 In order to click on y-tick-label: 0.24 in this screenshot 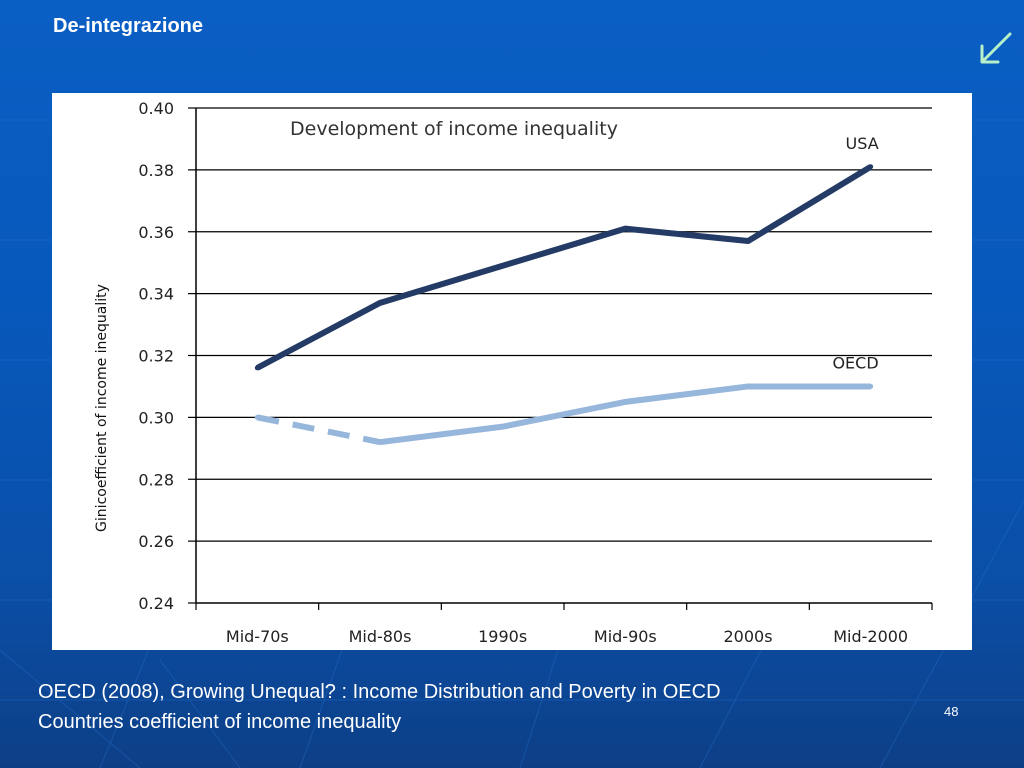, I will do `click(156, 603)`.